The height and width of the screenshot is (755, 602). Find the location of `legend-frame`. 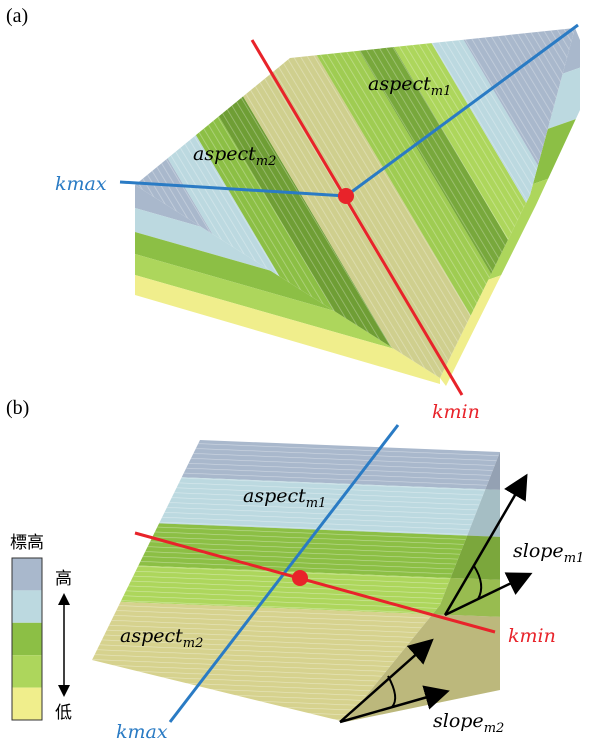

legend-frame is located at coordinates (27, 639).